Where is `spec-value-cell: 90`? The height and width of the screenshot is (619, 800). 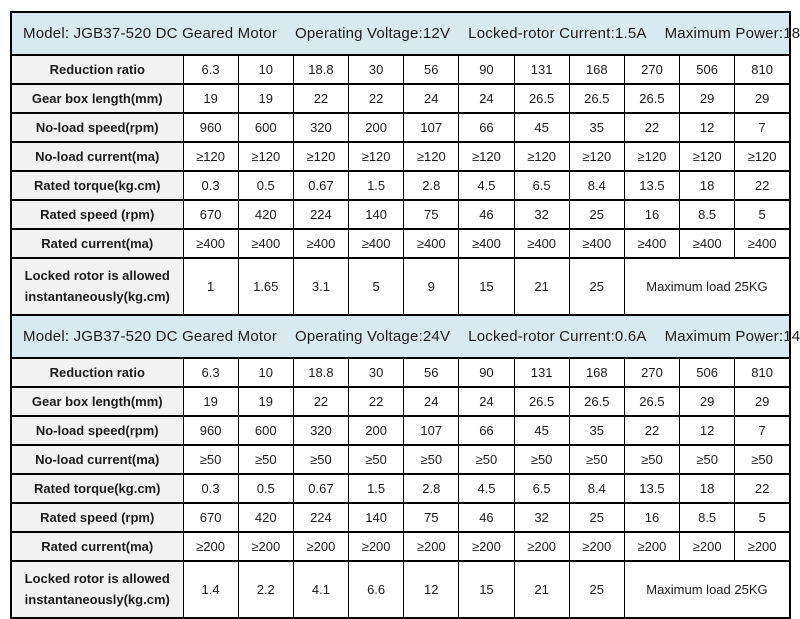
spec-value-cell: 90 is located at coordinates (486, 69).